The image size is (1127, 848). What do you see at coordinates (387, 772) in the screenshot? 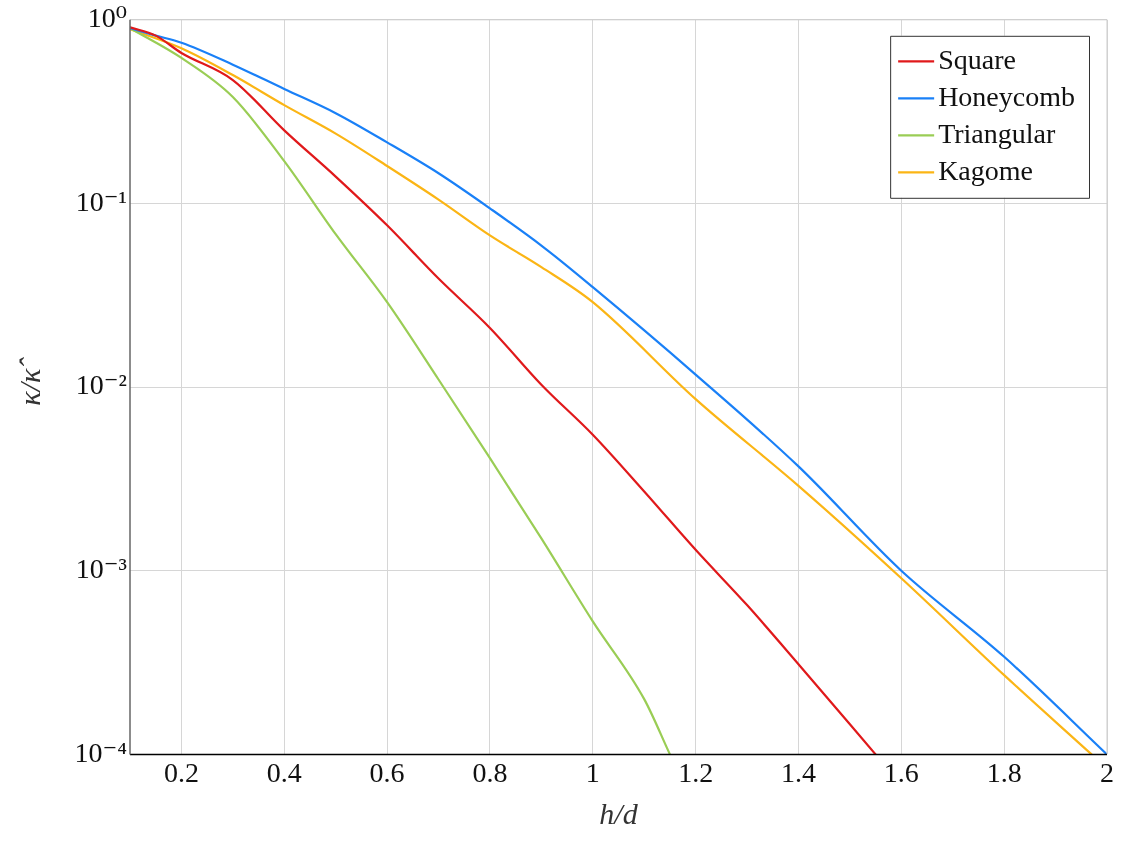
I see `x-tick-label: 0.6` at bounding box center [387, 772].